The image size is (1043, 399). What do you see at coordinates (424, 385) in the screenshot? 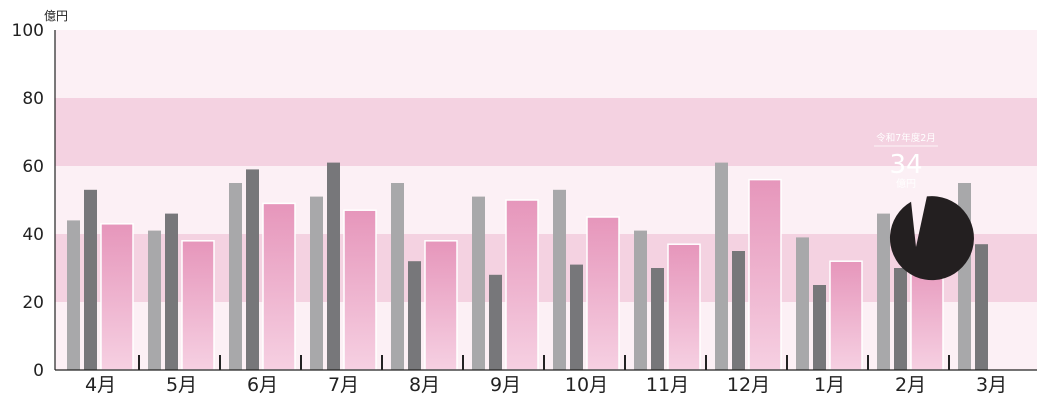
I see `x-tick-label: 8月` at bounding box center [424, 385].